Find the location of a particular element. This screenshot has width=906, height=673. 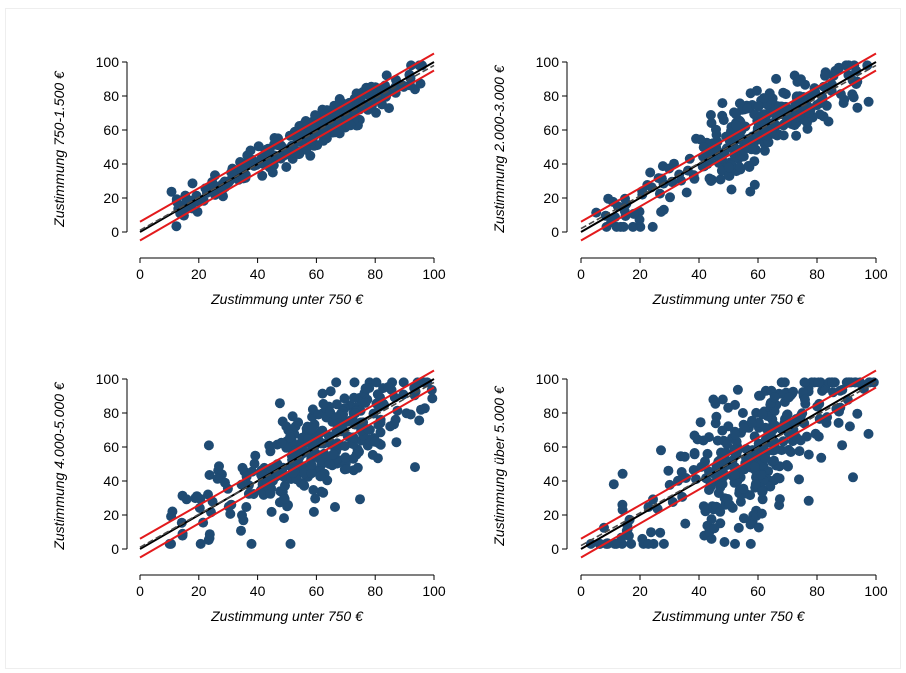

x-axis-title: Zustimmung unter 750 € is located at coordinates (287, 299).